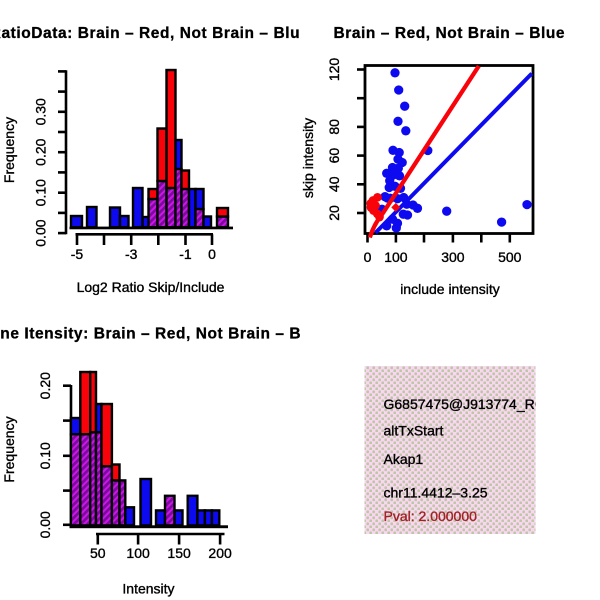 The image size is (600, 600). What do you see at coordinates (154, 33) in the screenshot?
I see `svg-text:RatioData: Brain – Red, Not Br: RatioData: Brain – Red, Not Brain – Blue` at bounding box center [154, 33].